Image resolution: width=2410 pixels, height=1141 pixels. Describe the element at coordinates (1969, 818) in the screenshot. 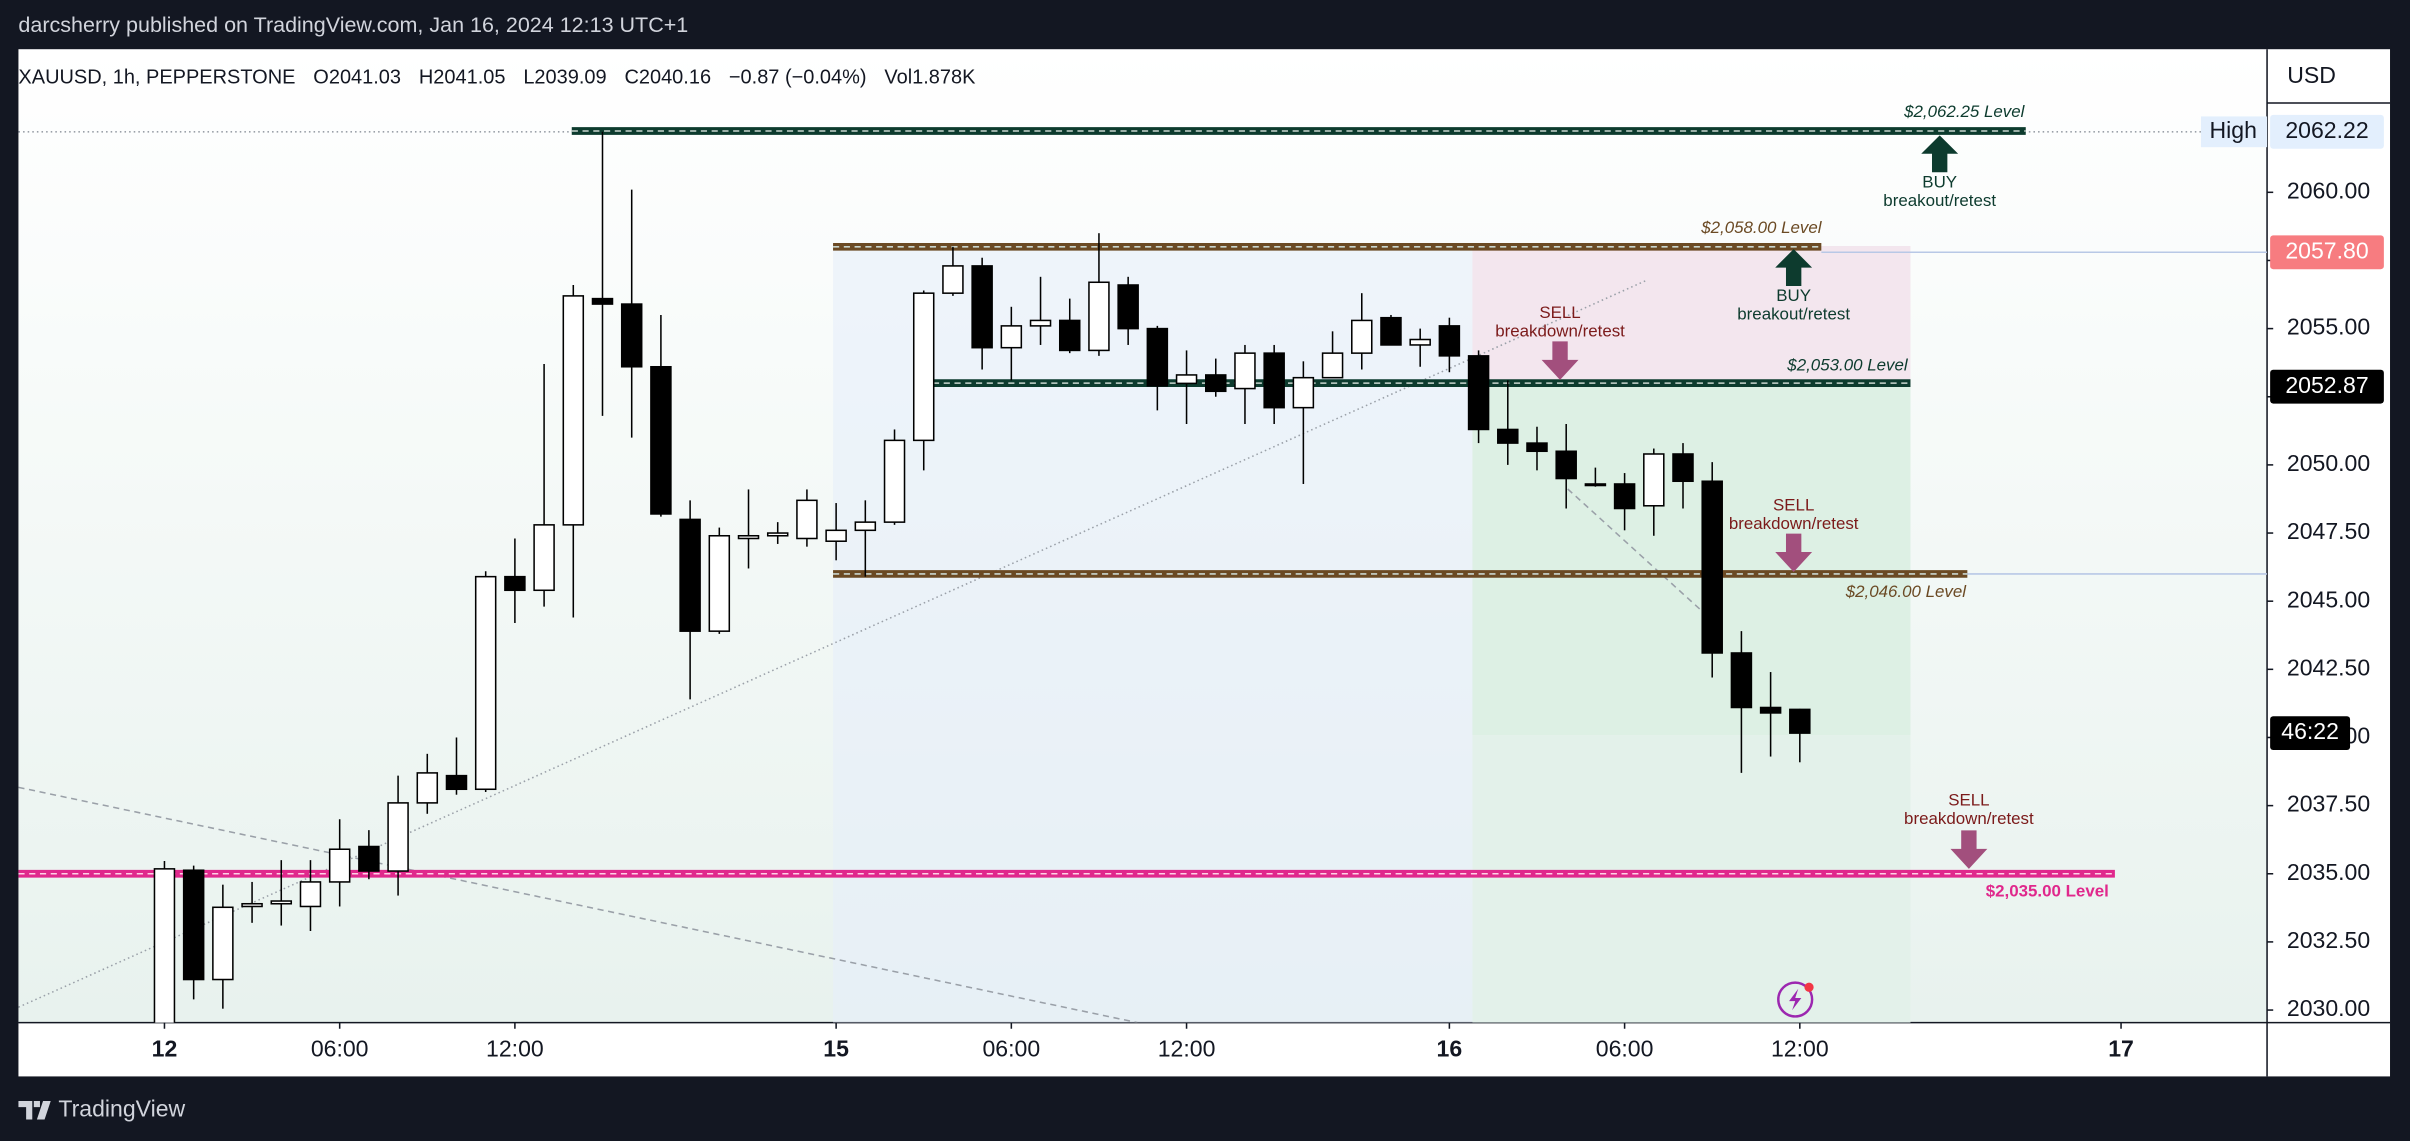

I see `annotation-note: breakdown/retest` at that location.